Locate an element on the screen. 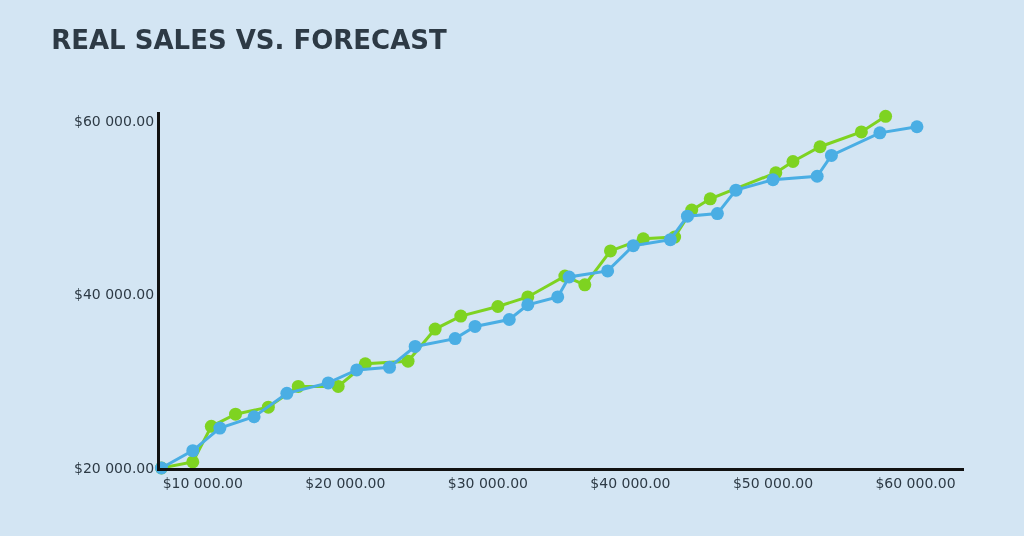  x-tick-label: $50 000.00 is located at coordinates (773, 482).